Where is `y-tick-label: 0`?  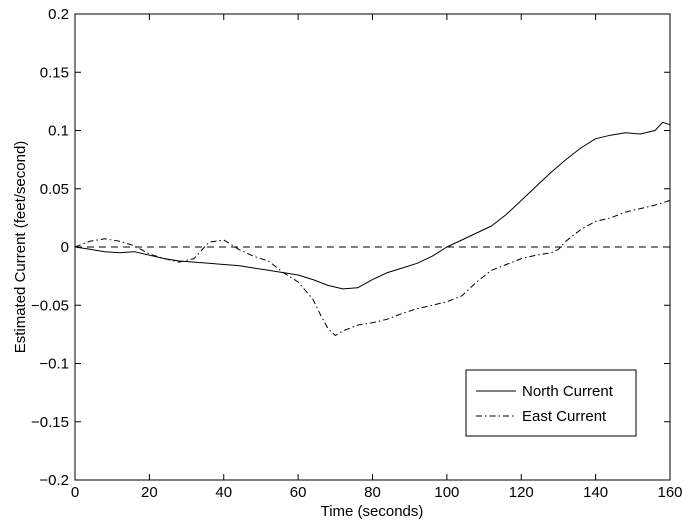
y-tick-label: 0 is located at coordinates (65, 247).